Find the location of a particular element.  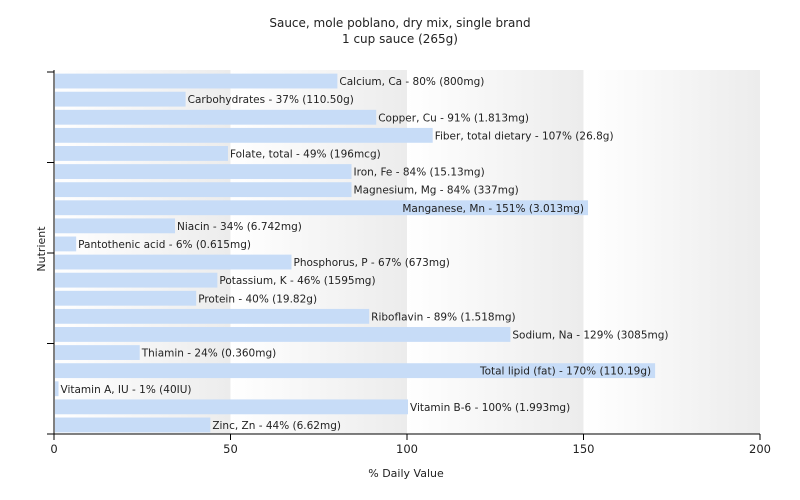

chart-subtitle: 1 cup sauce (265g) is located at coordinates (400, 39).